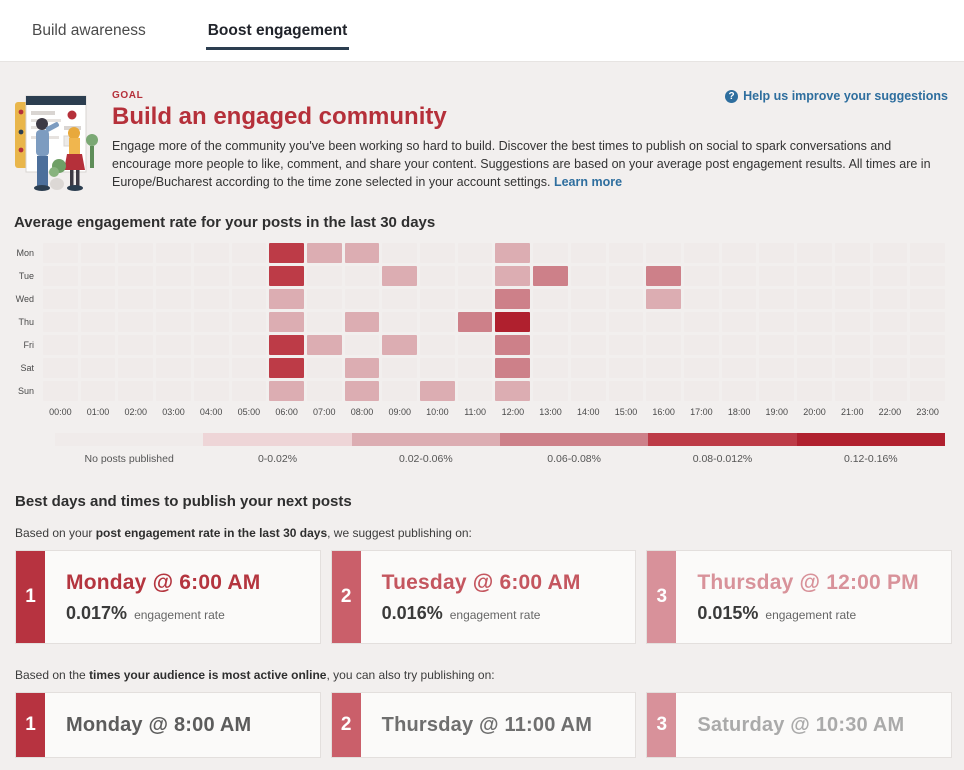 The width and height of the screenshot is (964, 770). Describe the element at coordinates (836, 96) in the screenshot. I see `help-improve-link: ? Help us improve your suggestions` at that location.